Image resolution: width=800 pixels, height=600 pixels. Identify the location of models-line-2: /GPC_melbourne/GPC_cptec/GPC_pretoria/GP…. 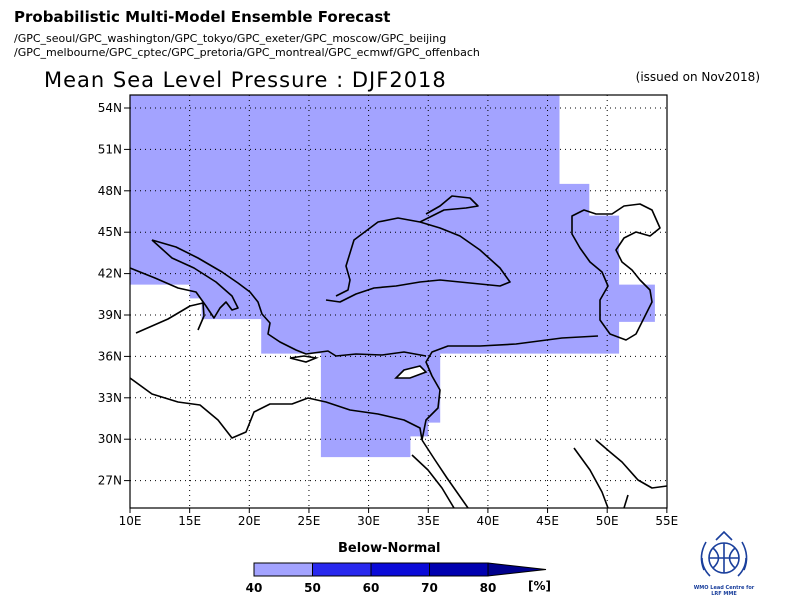
(247, 52).